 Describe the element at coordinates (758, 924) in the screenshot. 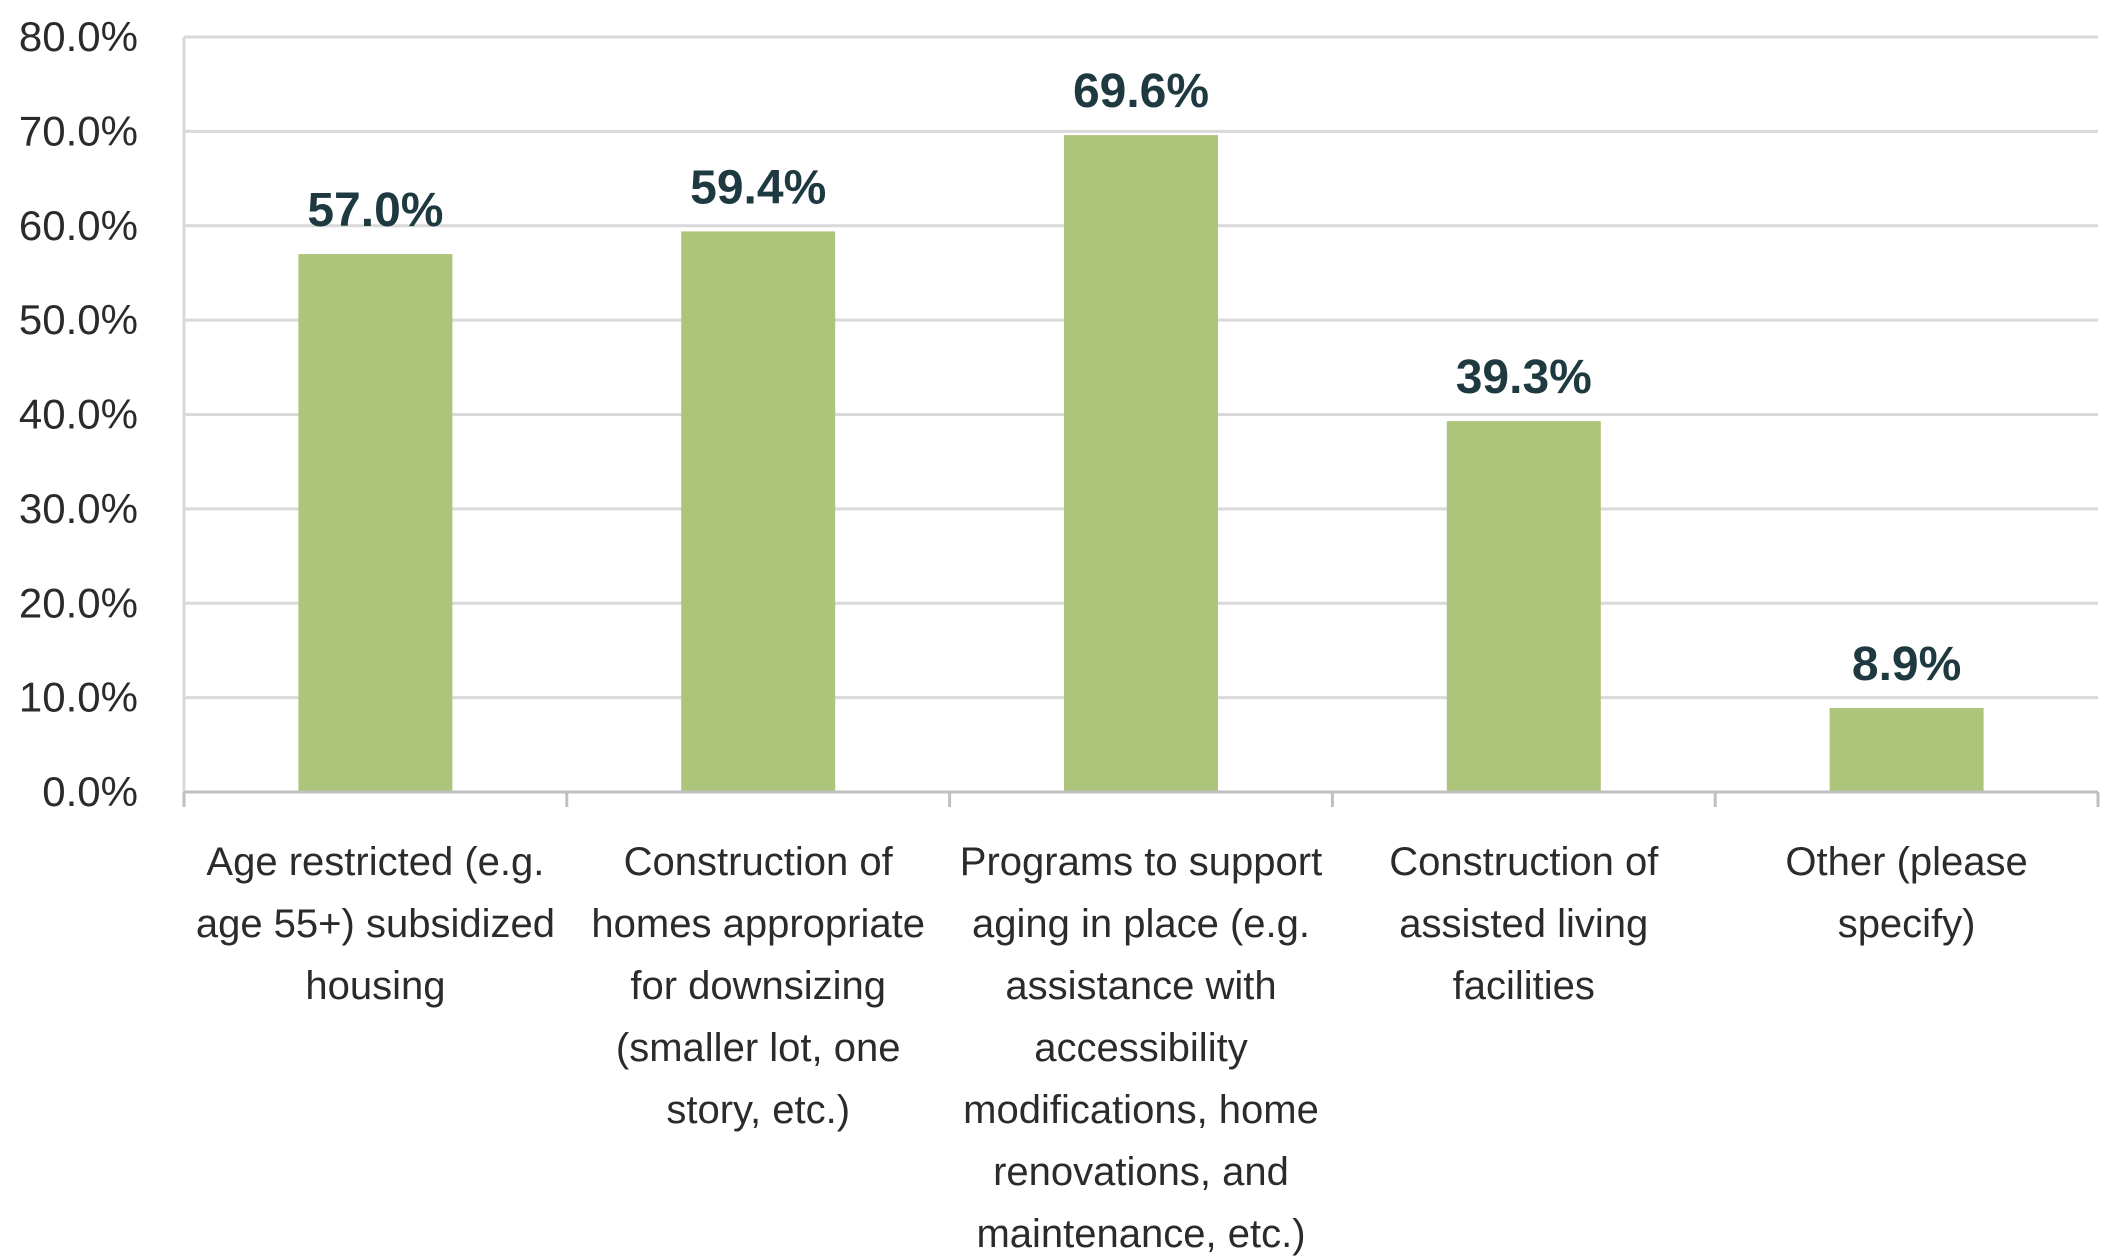

I see `category-label-line: homes appropriate` at that location.